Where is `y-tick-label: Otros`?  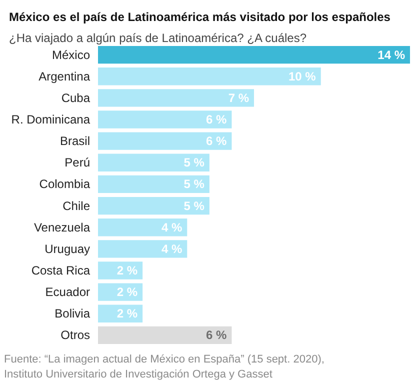 y-tick-label: Otros is located at coordinates (75, 335).